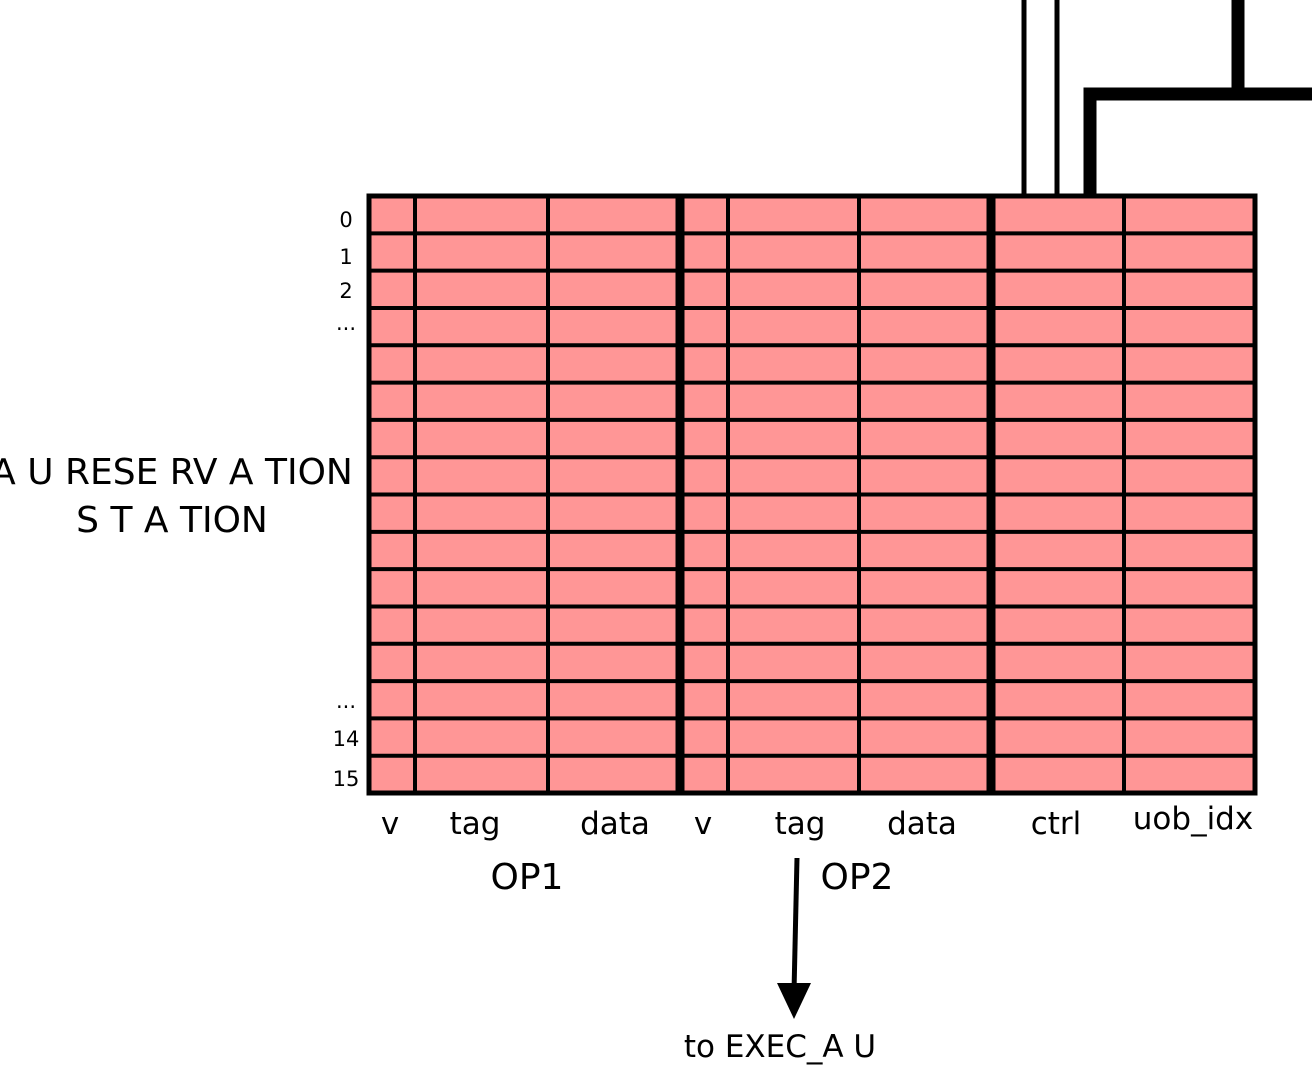  I want to click on column-headers: v tag data v tag data ctrl uob_idx, so click(817, 821).